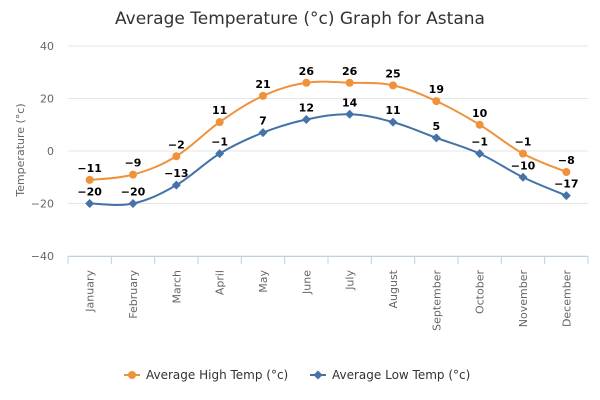 This screenshot has width=600, height=400. I want to click on data-label: 25, so click(392, 73).